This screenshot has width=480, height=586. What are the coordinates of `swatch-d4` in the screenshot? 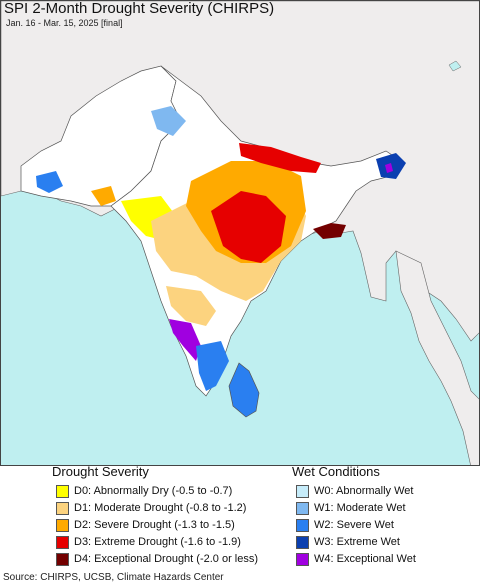 It's located at (62, 559).